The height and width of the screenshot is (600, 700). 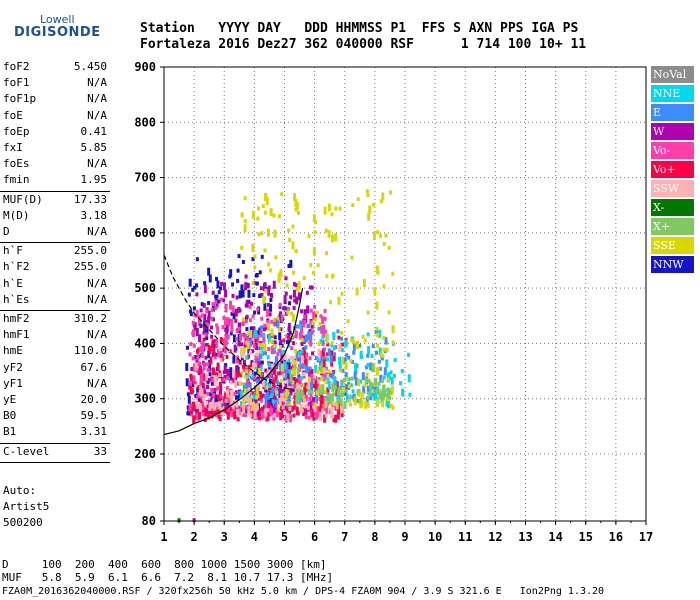 What do you see at coordinates (145, 122) in the screenshot?
I see `y-tick-label: 800` at bounding box center [145, 122].